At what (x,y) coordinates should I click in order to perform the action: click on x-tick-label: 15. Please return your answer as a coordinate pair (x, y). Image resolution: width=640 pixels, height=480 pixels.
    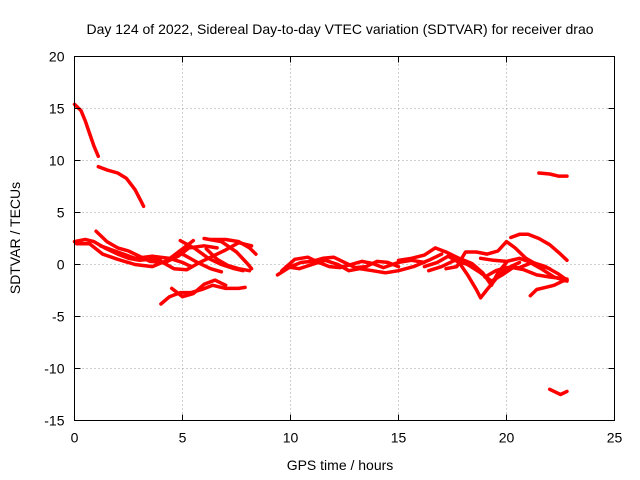
    Looking at the image, I should click on (399, 438).